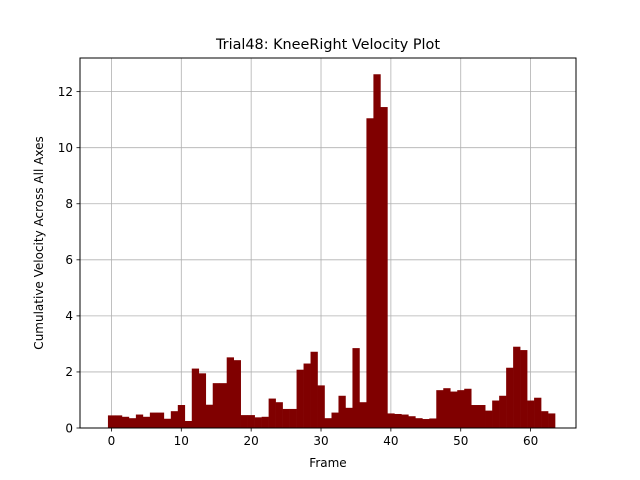 Image resolution: width=640 pixels, height=480 pixels. I want to click on y-axis-label: Cumulative Velocity Across All Axes, so click(39, 242).